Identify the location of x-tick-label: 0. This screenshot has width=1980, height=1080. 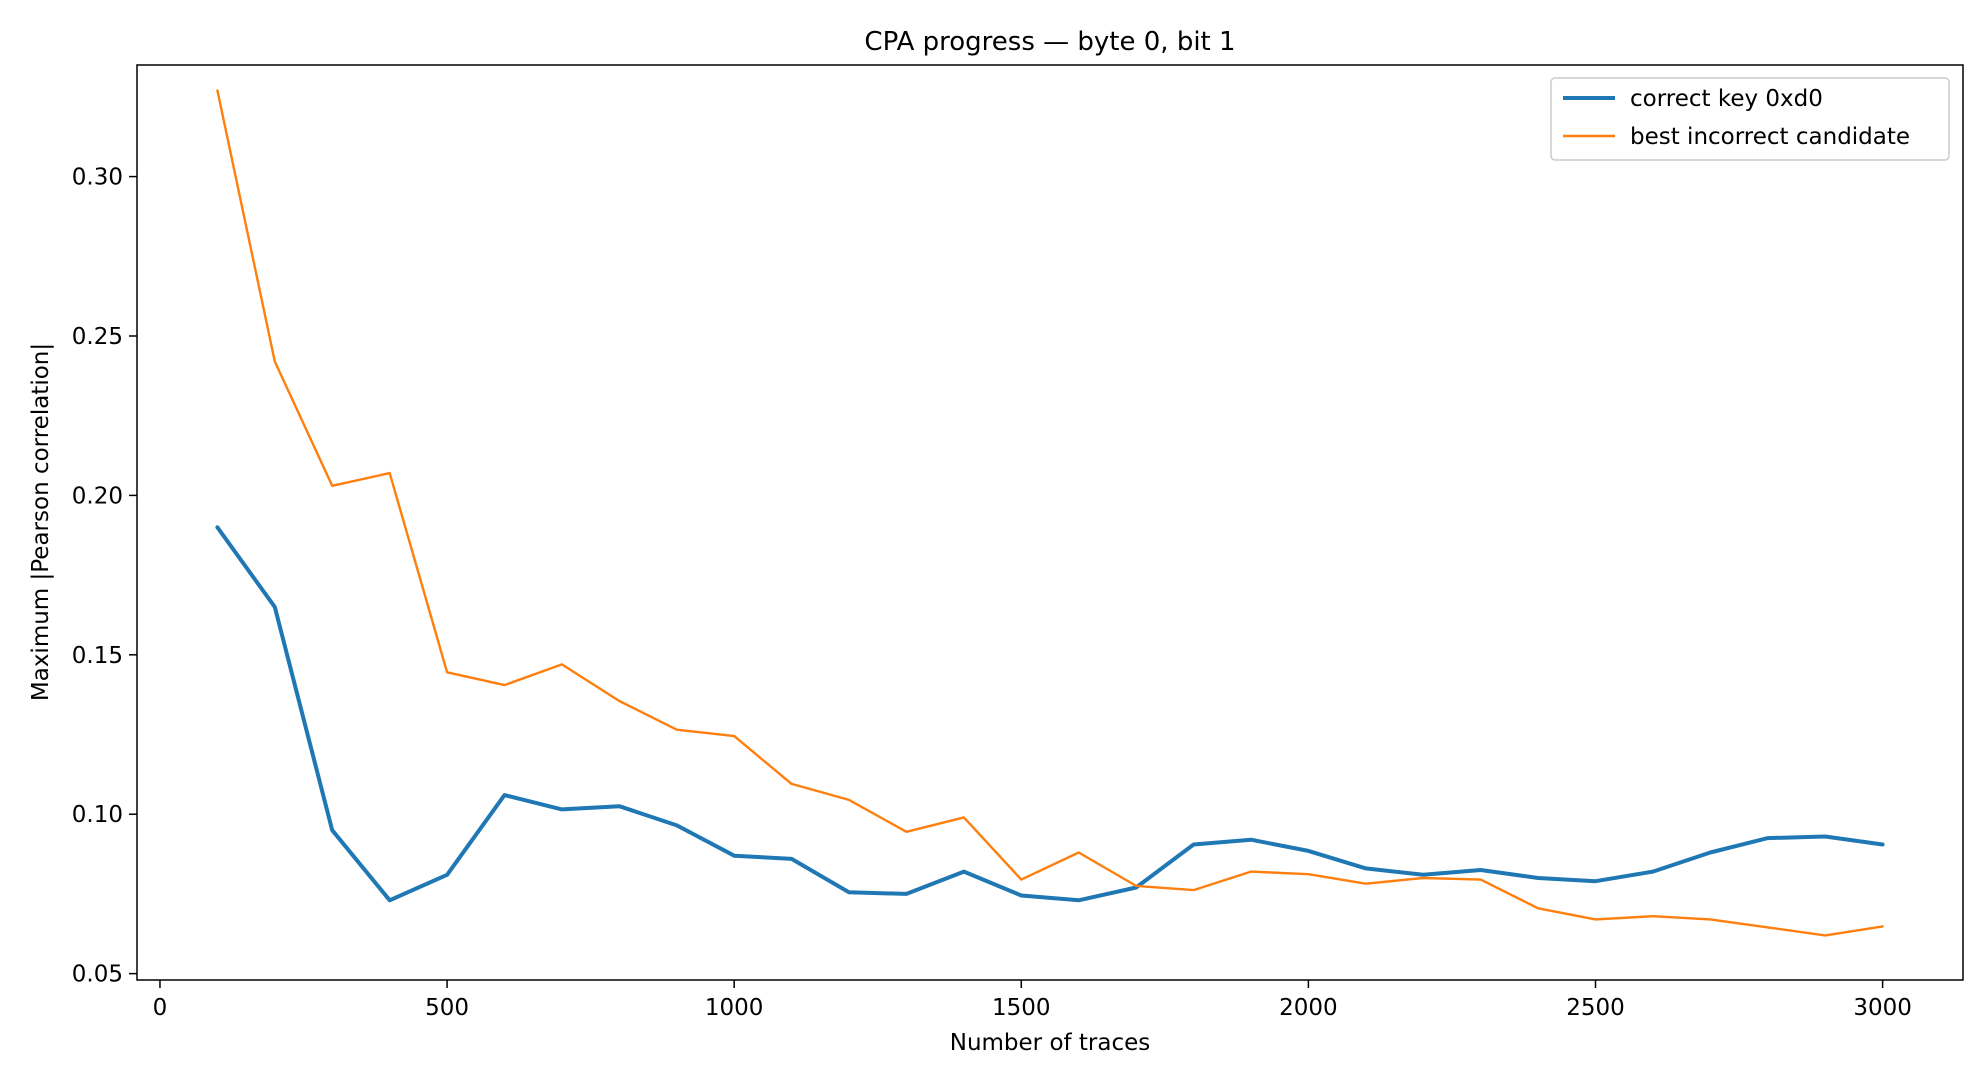
(160, 1008).